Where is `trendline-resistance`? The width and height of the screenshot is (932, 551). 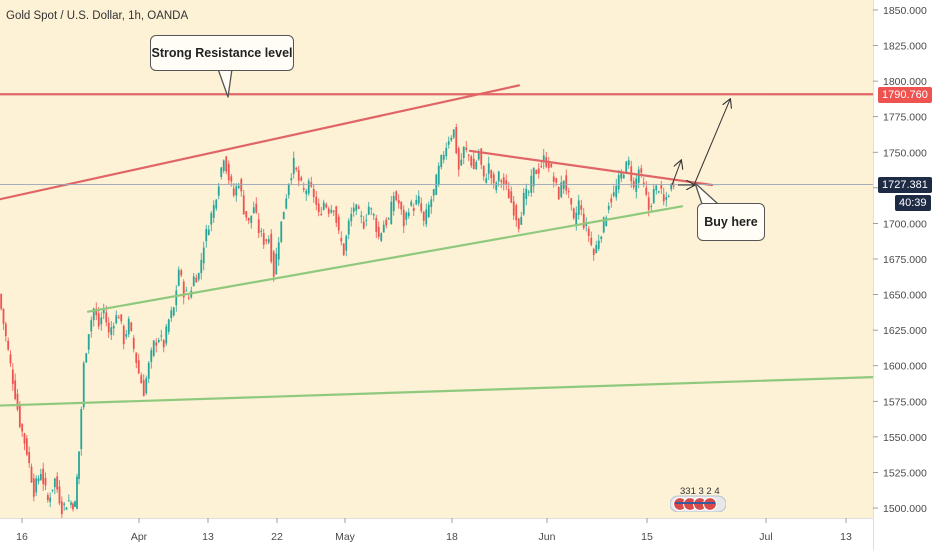
trendline-resistance is located at coordinates (260, 142).